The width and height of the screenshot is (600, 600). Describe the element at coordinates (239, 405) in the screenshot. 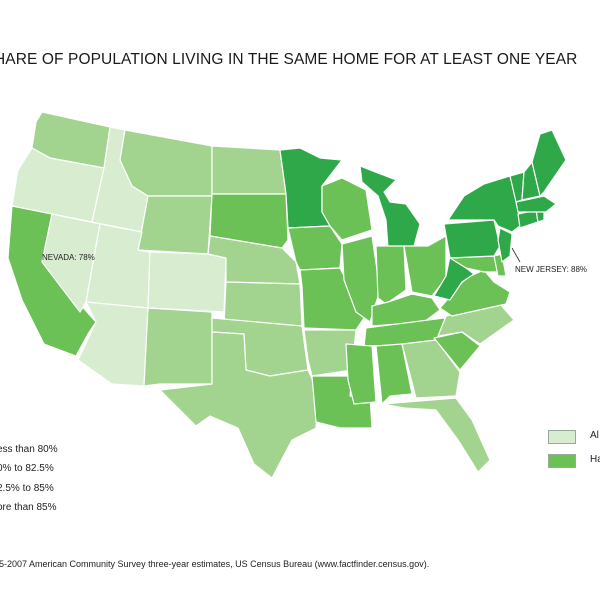

I see `state-texas` at that location.